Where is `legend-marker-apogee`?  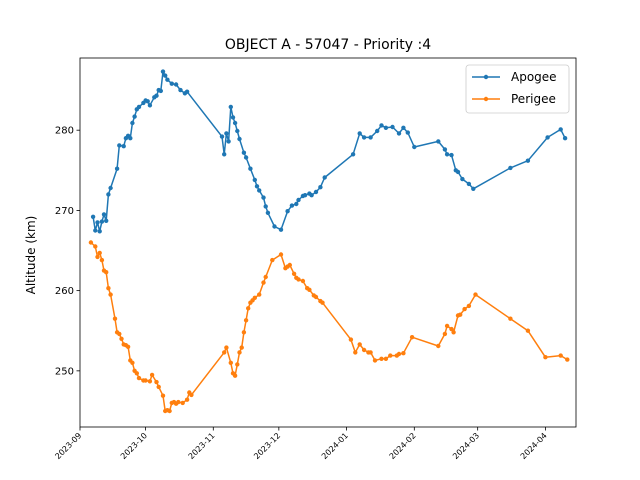
legend-marker-apogee is located at coordinates (486, 77).